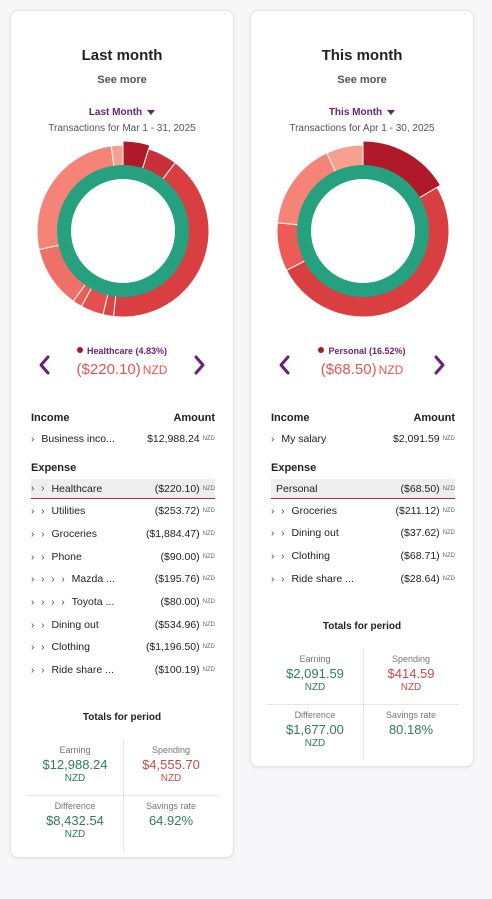  Describe the element at coordinates (315, 743) in the screenshot. I see `difference-currency: NZD` at that location.